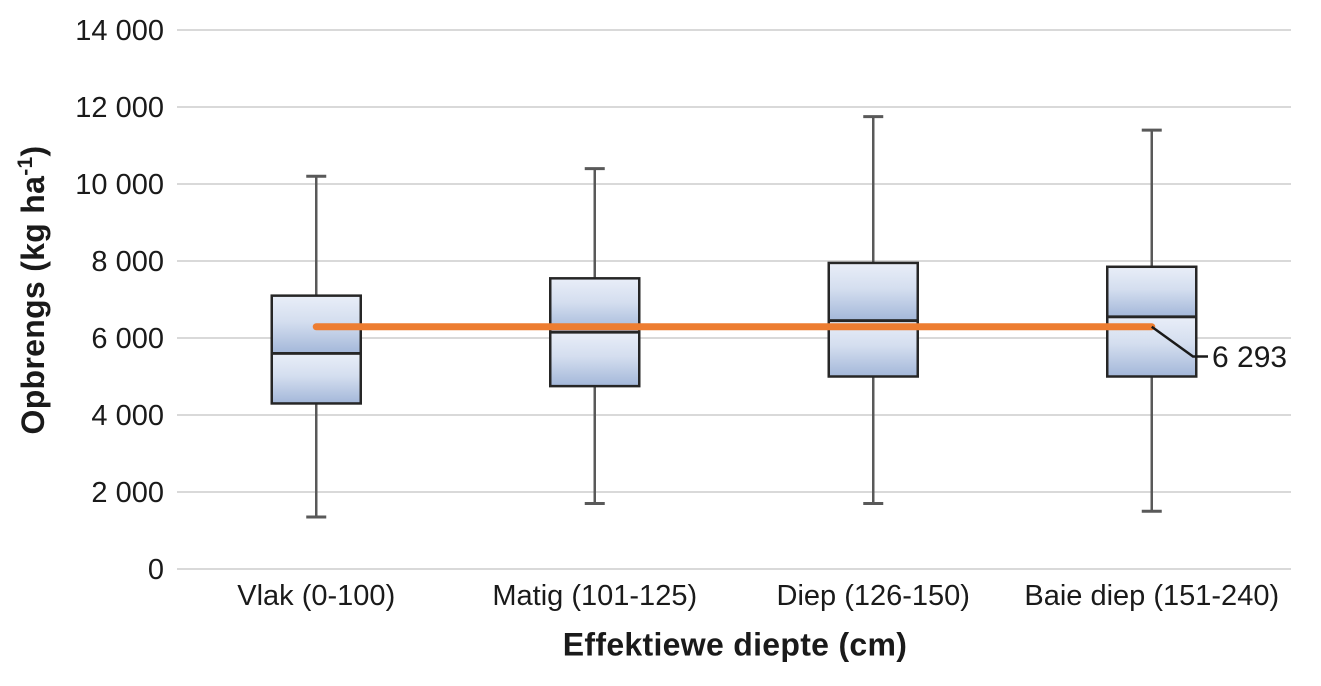  I want to click on y-axis-title: Opbrengs (kg ha-1), so click(33, 290).